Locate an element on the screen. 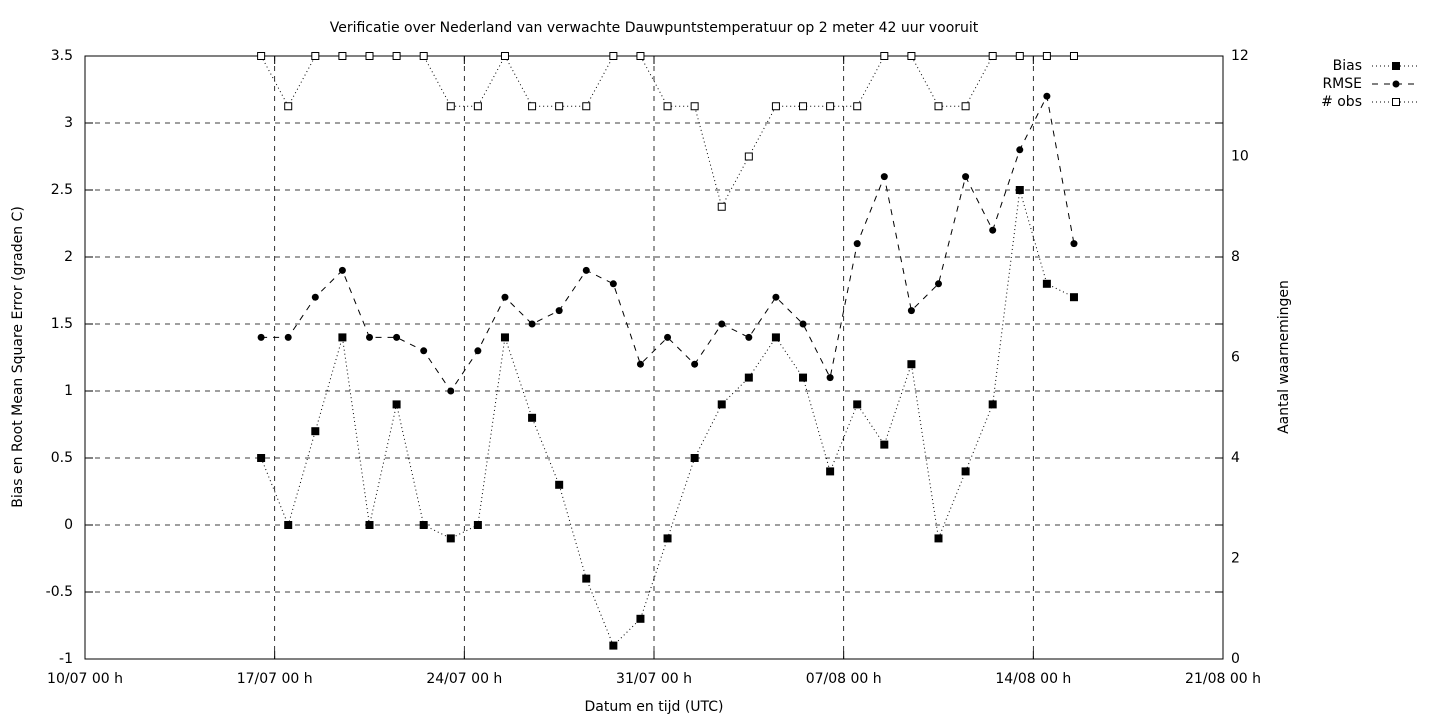  x-tick-label: 24/07 00 h is located at coordinates (464, 679).